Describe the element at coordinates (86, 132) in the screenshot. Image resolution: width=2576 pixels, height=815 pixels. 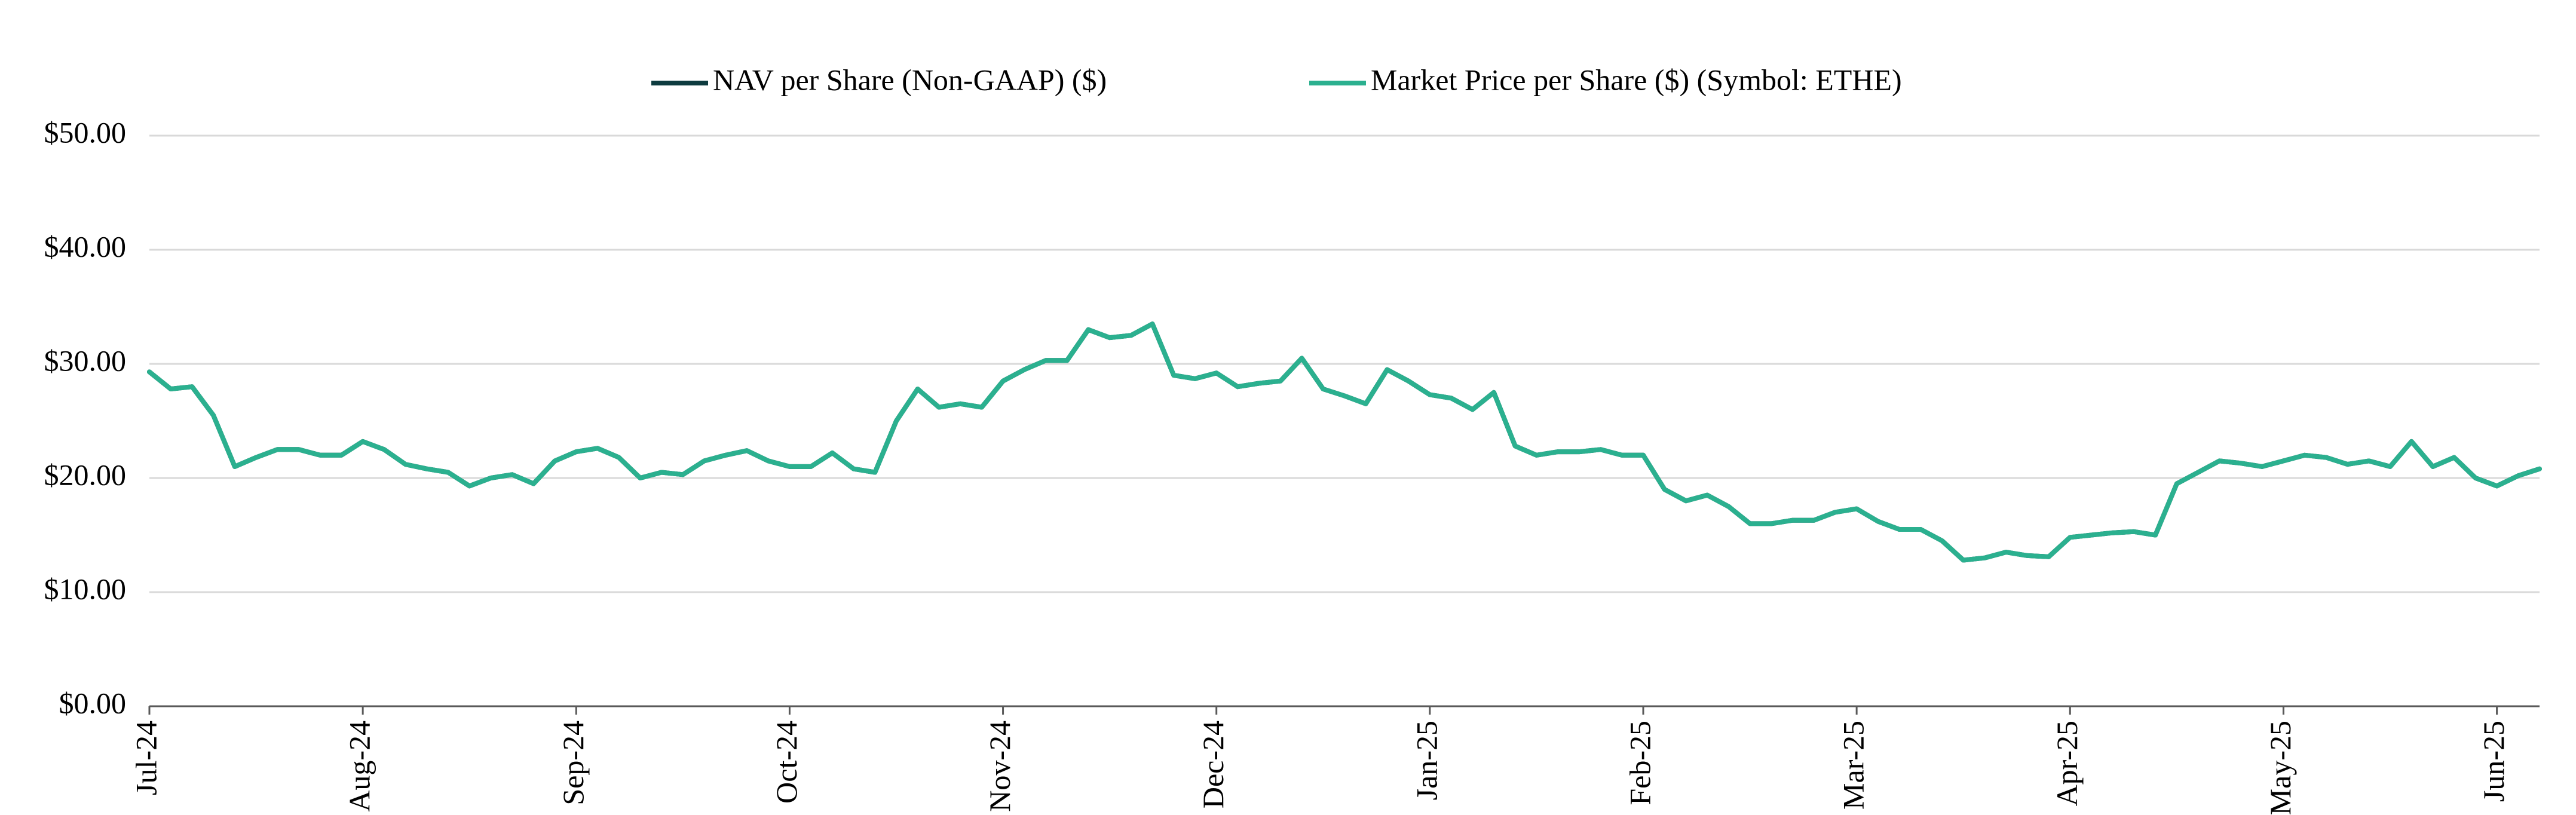
I see `y-tick-label: $50.00` at that location.